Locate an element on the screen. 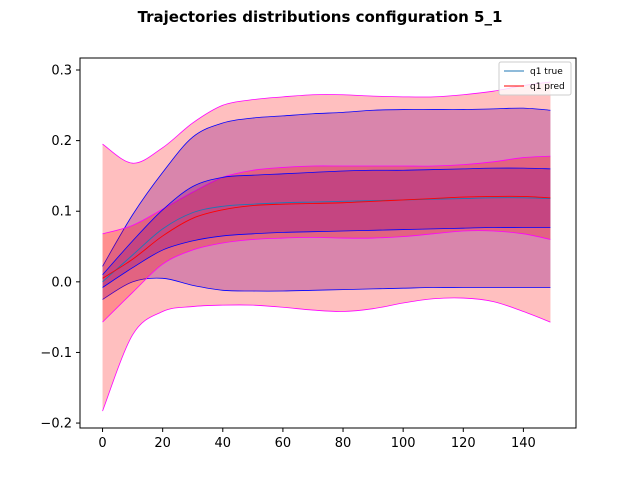 The image size is (640, 480). y-axis: −0.2 −0.1 0.0 0.1 0.2 0.3 is located at coordinates (60, 248).